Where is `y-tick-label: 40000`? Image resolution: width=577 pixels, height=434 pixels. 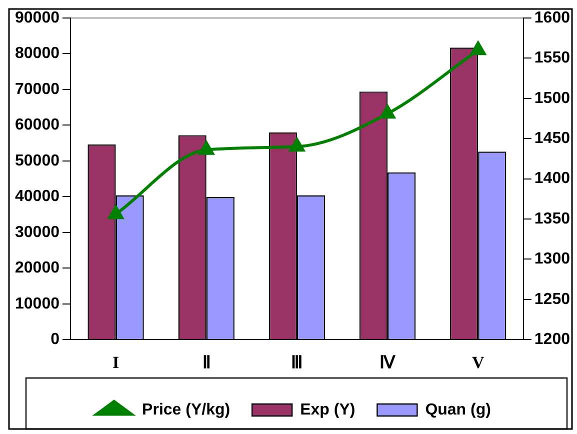 y-tick-label: 40000 is located at coordinates (37, 197).